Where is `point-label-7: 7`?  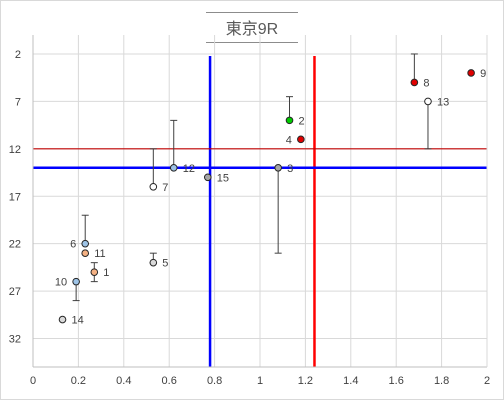
point-label-7: 7 is located at coordinates (165, 188).